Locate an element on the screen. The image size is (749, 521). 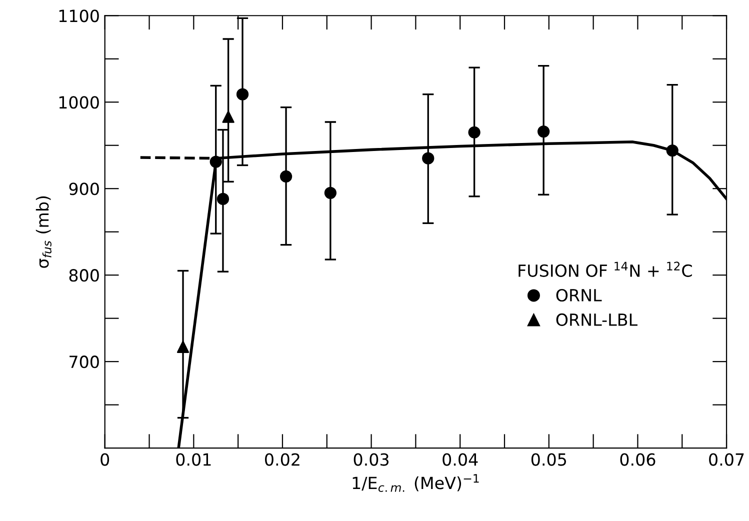
legend-label: ORNL-LBL is located at coordinates (597, 319).